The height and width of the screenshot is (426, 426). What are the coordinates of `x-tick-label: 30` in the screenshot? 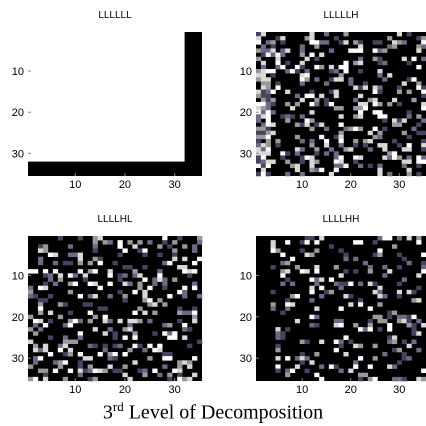 It's located at (175, 185).